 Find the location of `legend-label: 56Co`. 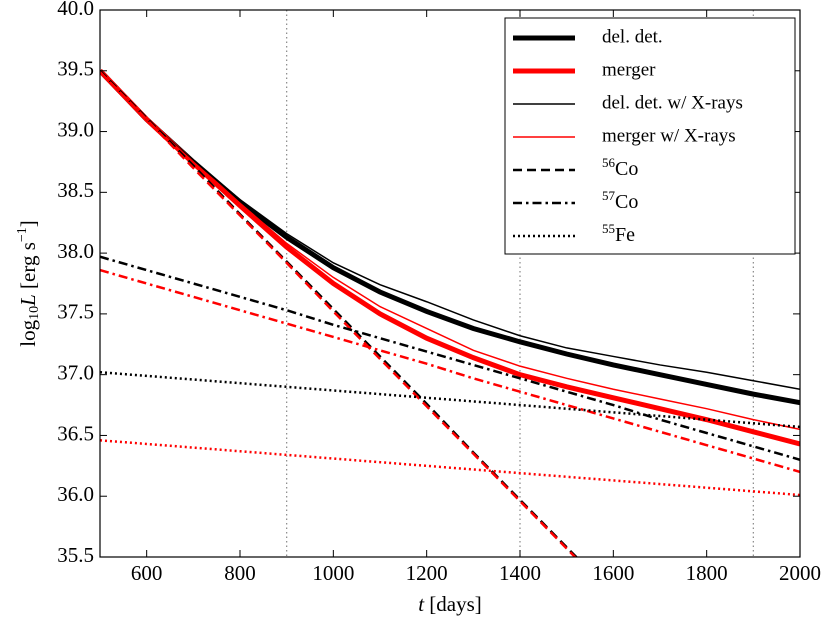

legend-label: 56Co is located at coordinates (620, 167).